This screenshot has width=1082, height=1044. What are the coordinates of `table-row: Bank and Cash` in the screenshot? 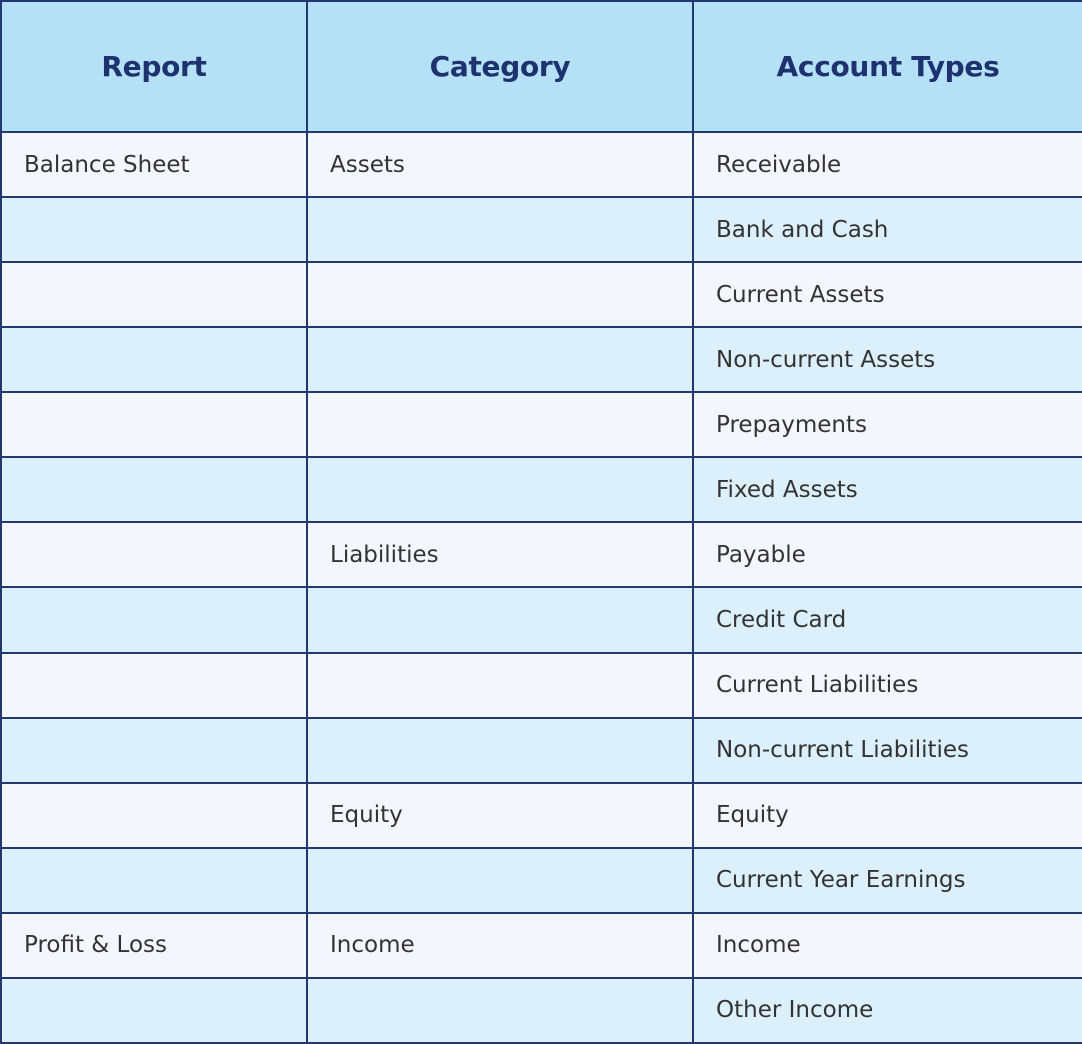 It's located at (541, 230).